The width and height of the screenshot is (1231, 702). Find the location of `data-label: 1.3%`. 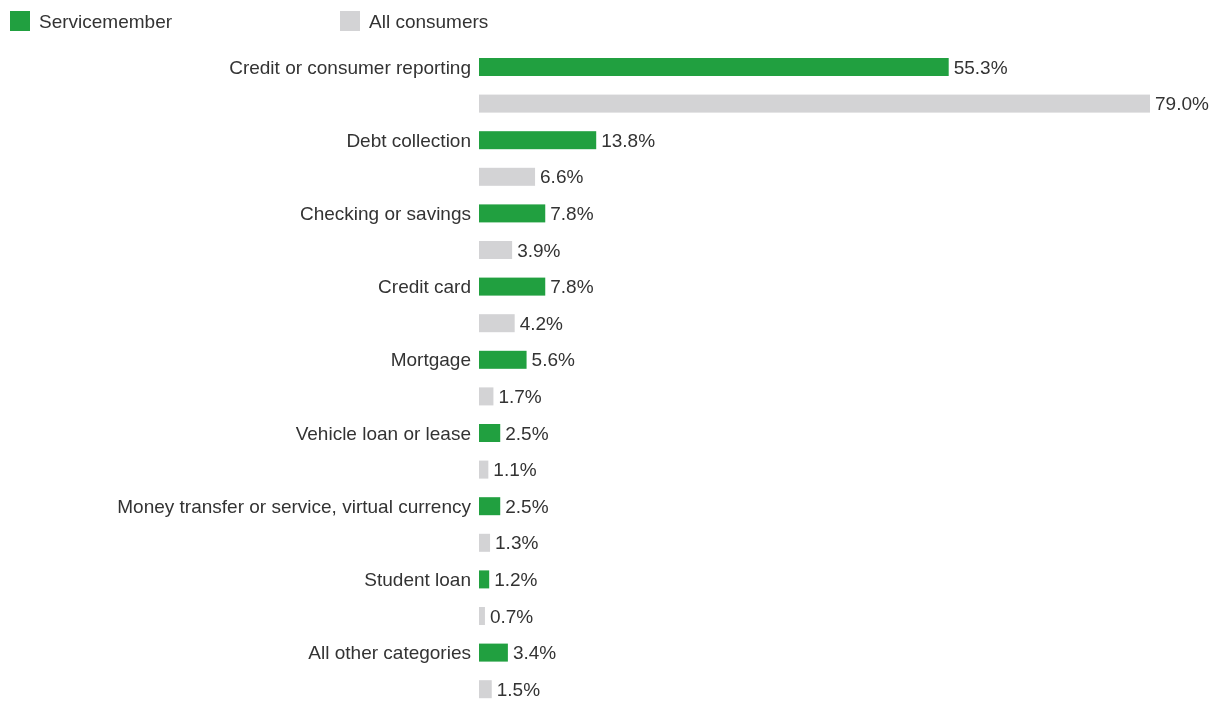

data-label: 1.3% is located at coordinates (517, 543).